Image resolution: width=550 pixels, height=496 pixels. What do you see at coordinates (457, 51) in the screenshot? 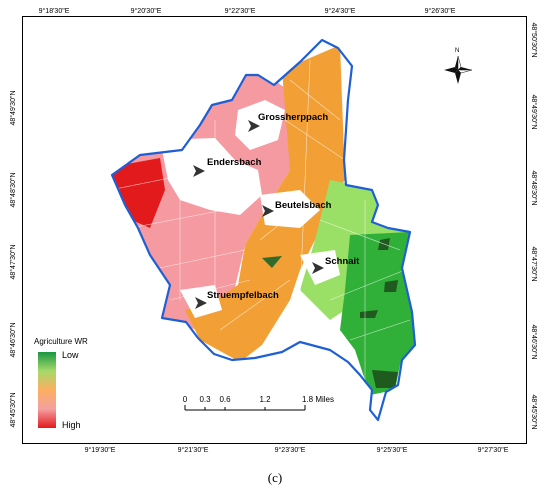
I see `north-label: N` at bounding box center [457, 51].